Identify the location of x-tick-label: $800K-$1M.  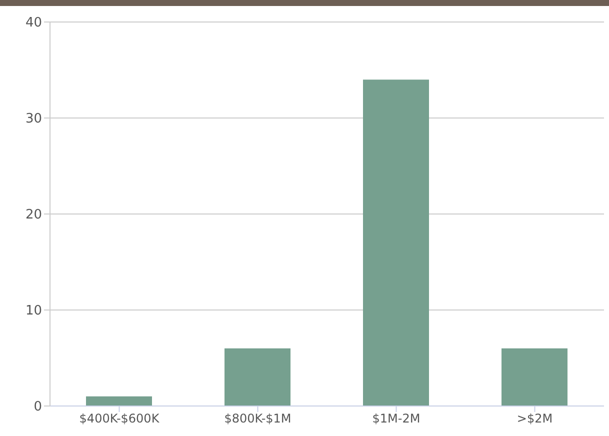
(258, 419).